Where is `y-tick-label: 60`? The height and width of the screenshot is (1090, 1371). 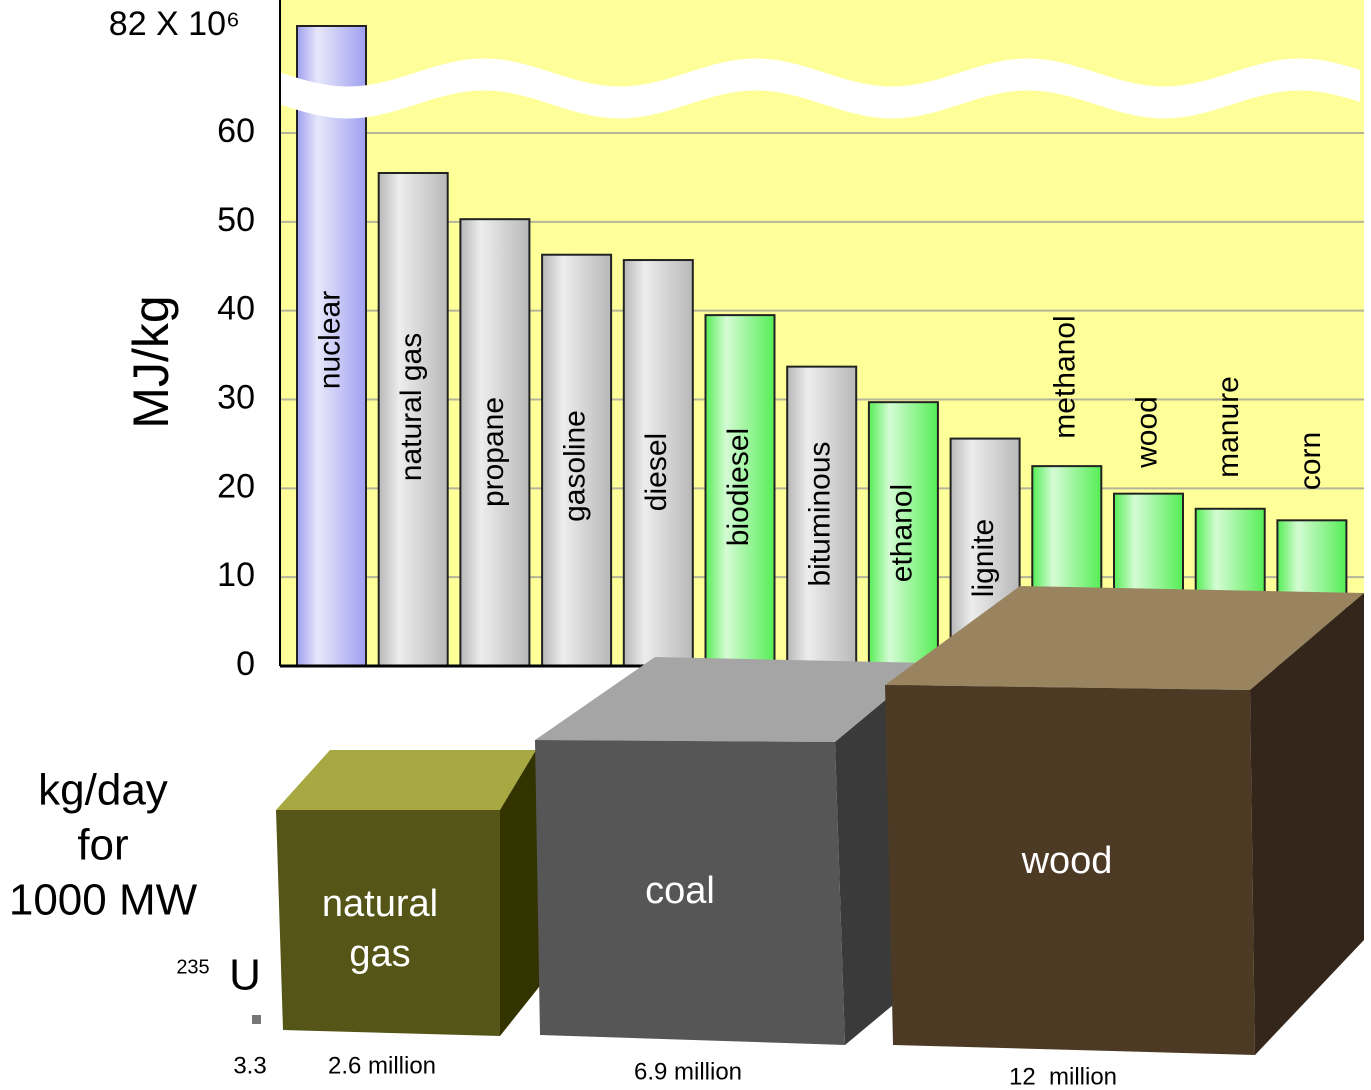
y-tick-label: 60 is located at coordinates (236, 131).